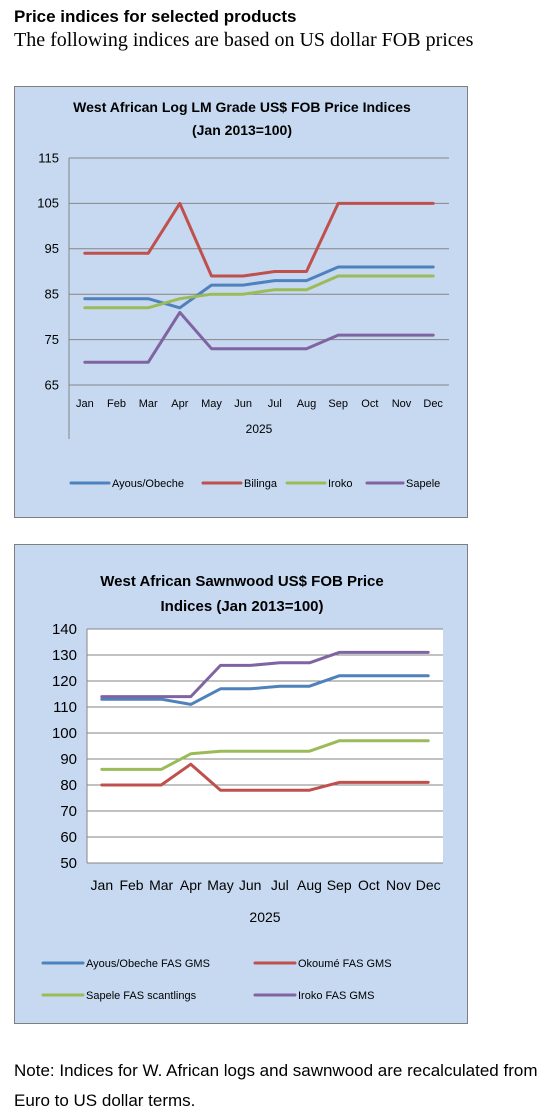 This screenshot has width=553, height=1116. Describe the element at coordinates (241, 606) in the screenshot. I see `sawn-chart-title-line-2: Indices (Jan 2013=100)` at that location.